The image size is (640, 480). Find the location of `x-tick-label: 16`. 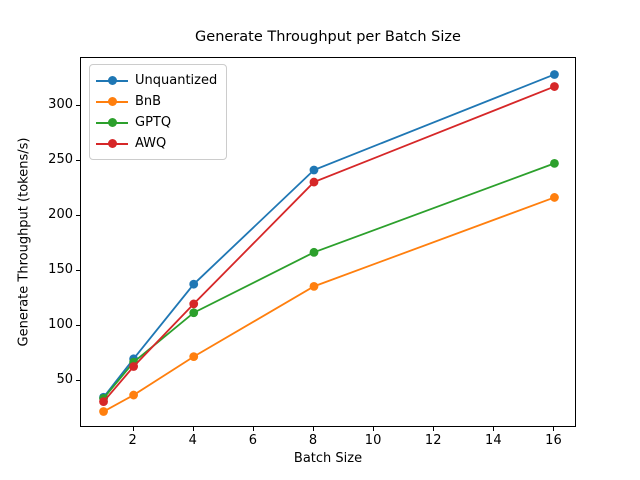

x-tick-label: 16 is located at coordinates (553, 440).